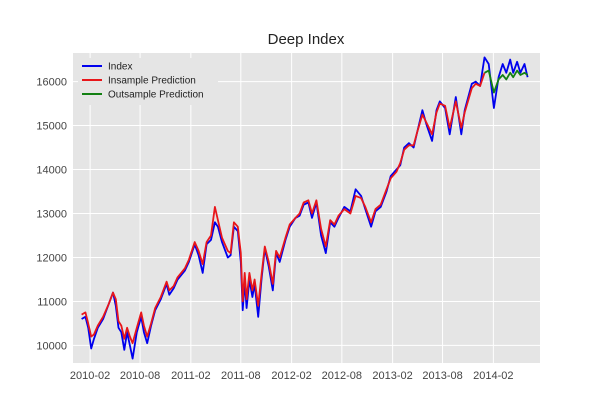 Image resolution: width=600 pixels, height=413 pixels. What do you see at coordinates (493, 376) in the screenshot?
I see `x-tick-label: 2014-02` at bounding box center [493, 376].